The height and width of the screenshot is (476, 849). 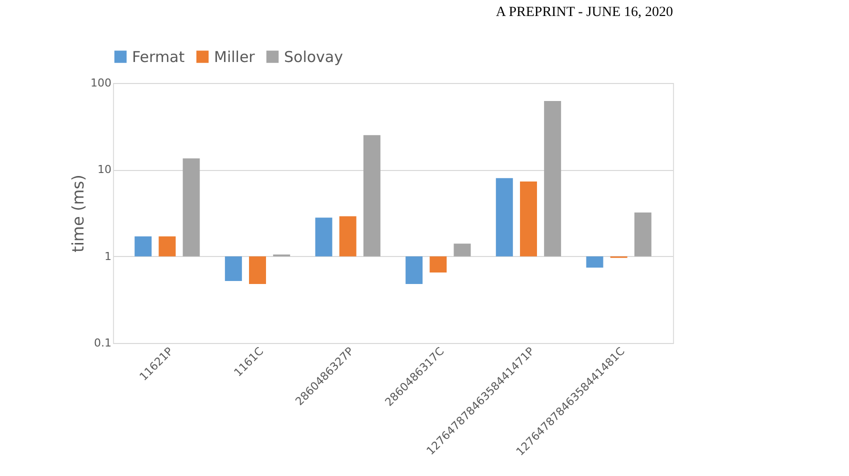 What do you see at coordinates (105, 169) in the screenshot?
I see `y-tick-label: 10` at bounding box center [105, 169].